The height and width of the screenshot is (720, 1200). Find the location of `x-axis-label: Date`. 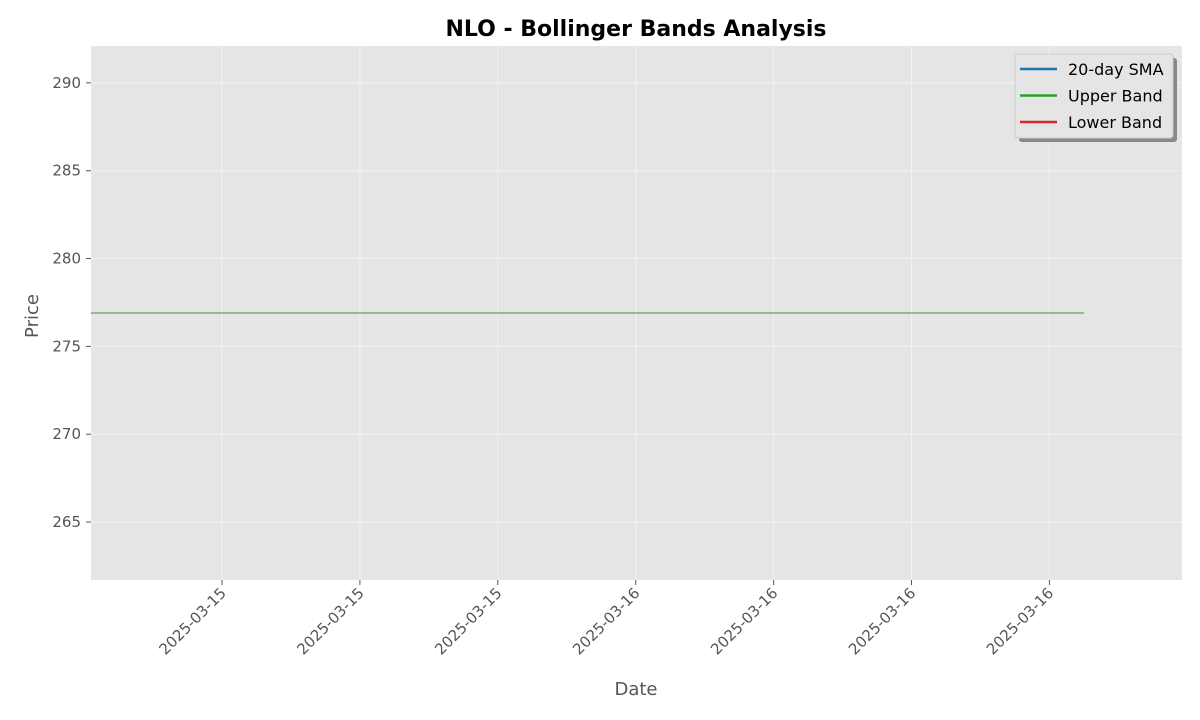

x-axis-label: Date is located at coordinates (635, 689).